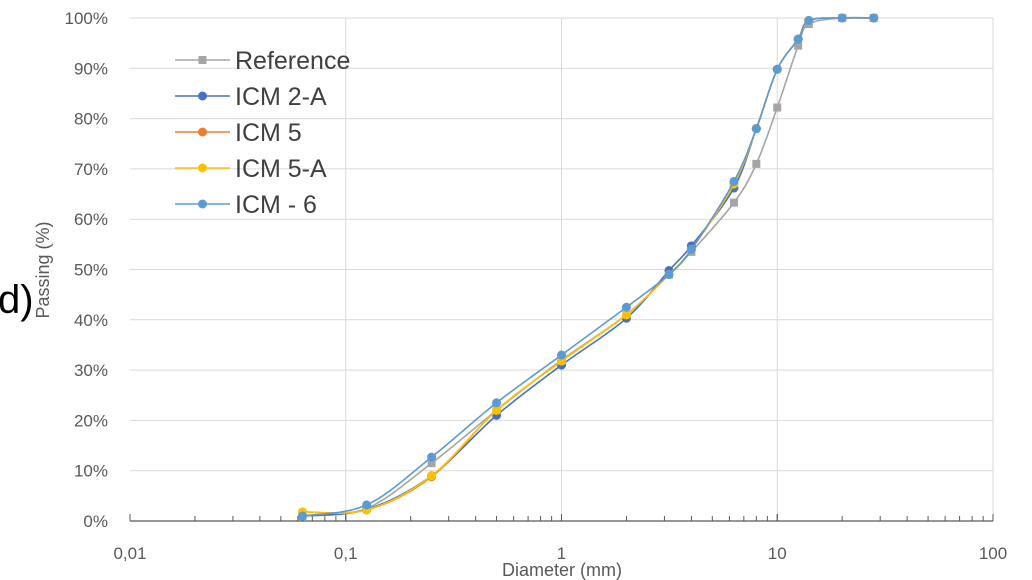 Image resolution: width=1032 pixels, height=580 pixels. Describe the element at coordinates (91, 169) in the screenshot. I see `y-tick-label: 70%` at that location.